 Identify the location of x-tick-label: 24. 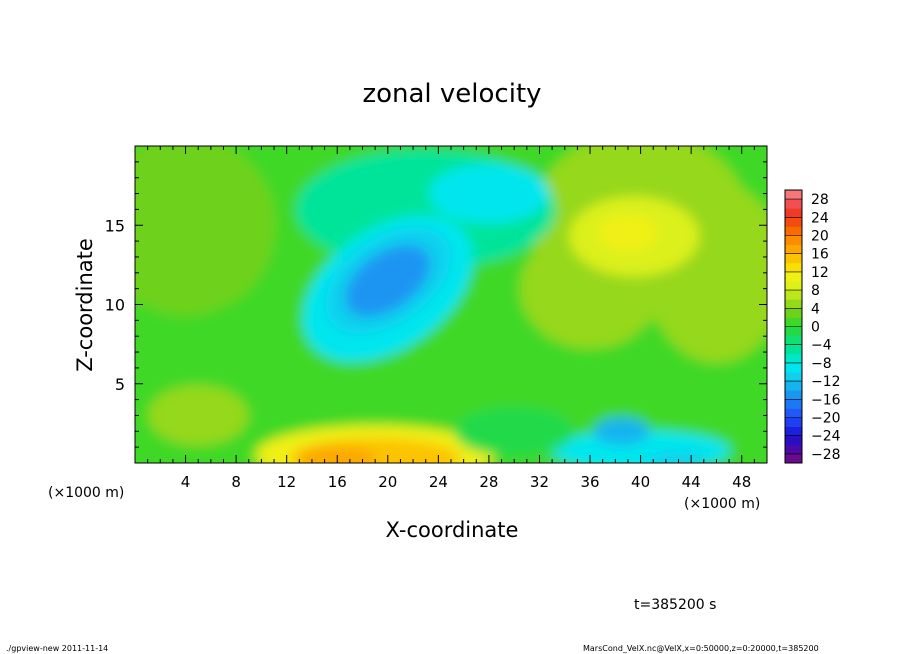
(438, 482).